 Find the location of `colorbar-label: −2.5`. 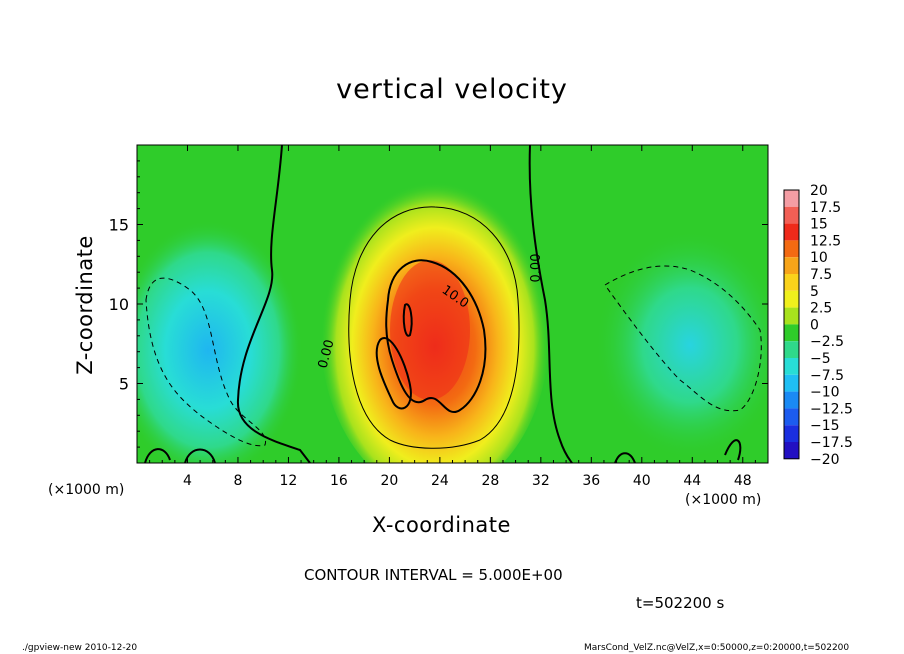

colorbar-label: −2.5 is located at coordinates (827, 342).